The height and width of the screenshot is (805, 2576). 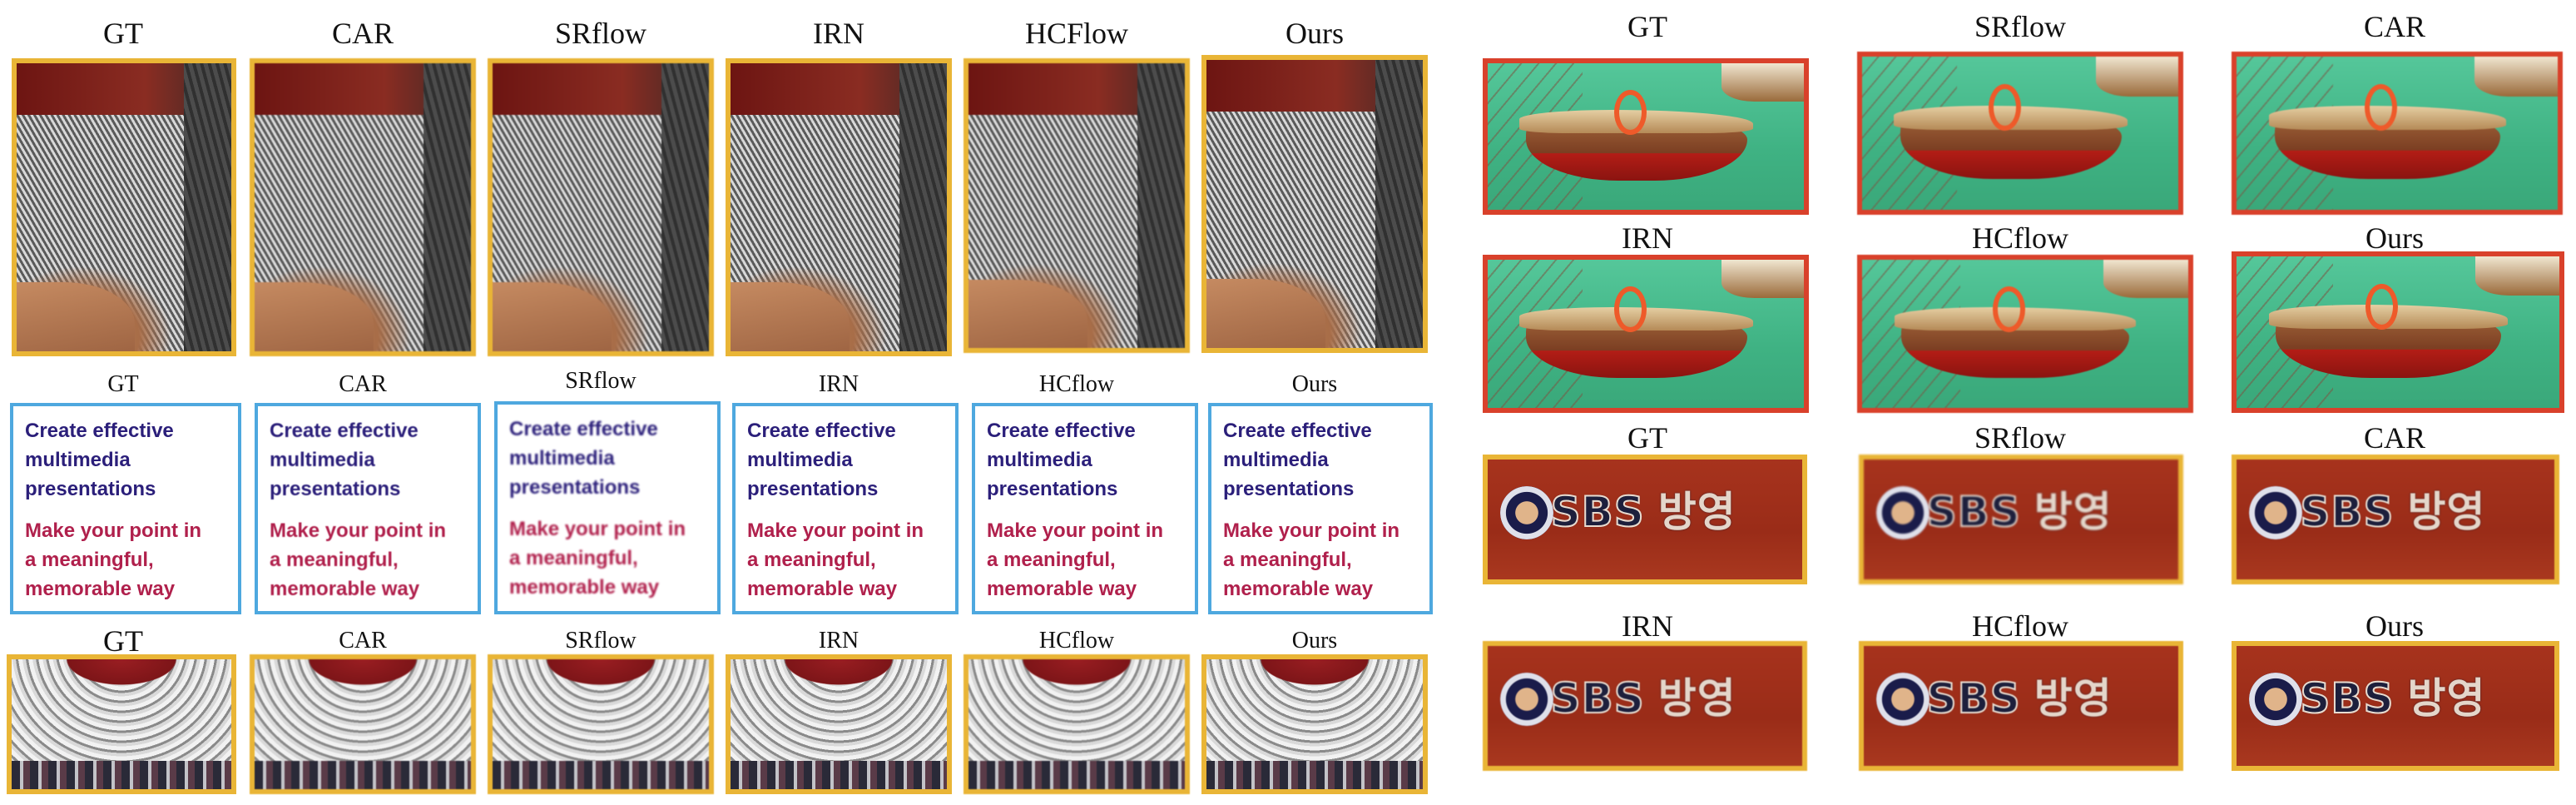 What do you see at coordinates (839, 207) in the screenshot?
I see `sleeve-patch-irn` at bounding box center [839, 207].